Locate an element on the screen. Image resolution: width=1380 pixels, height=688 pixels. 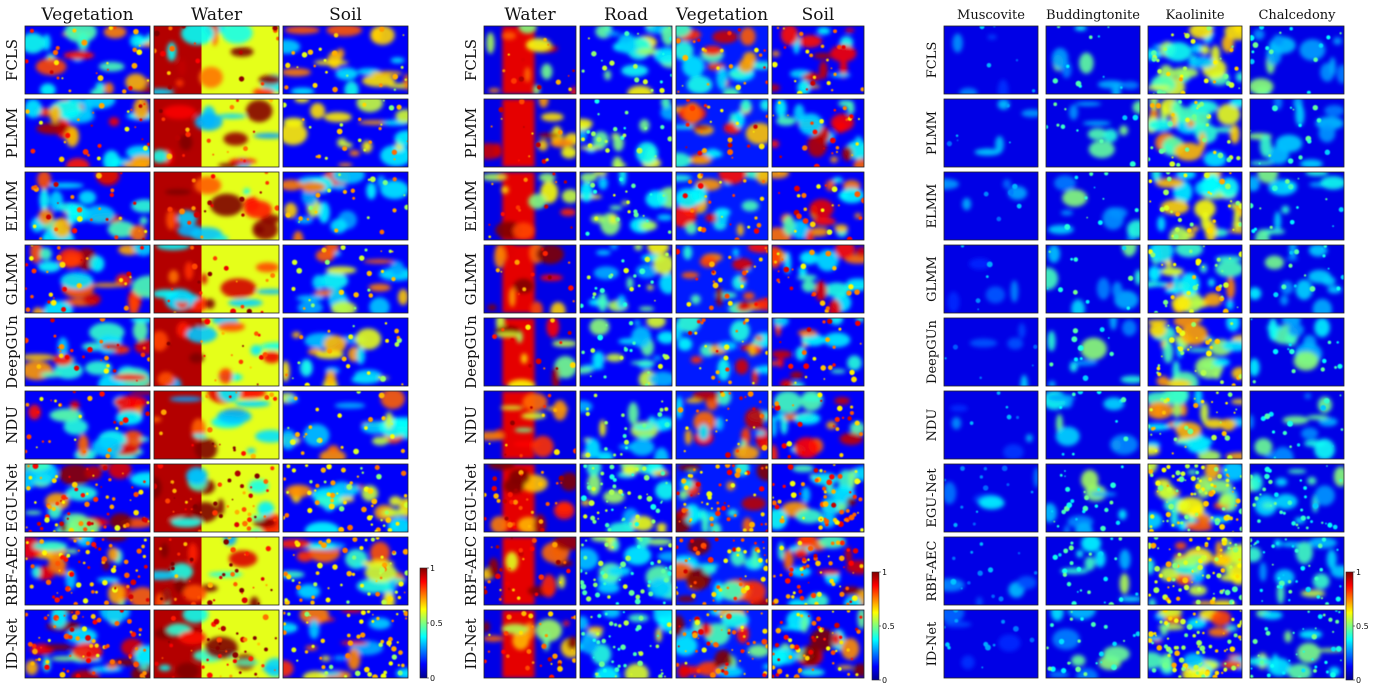
abundance-map-elmm-vegetation is located at coordinates (722, 206).